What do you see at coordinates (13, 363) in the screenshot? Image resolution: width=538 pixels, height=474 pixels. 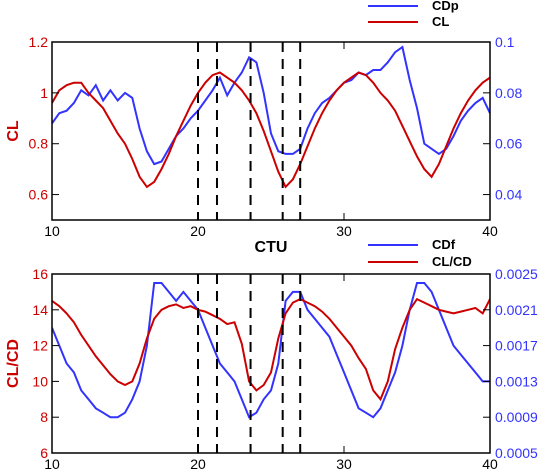 I see `y-axis-label: CL/CD` at bounding box center [13, 363].